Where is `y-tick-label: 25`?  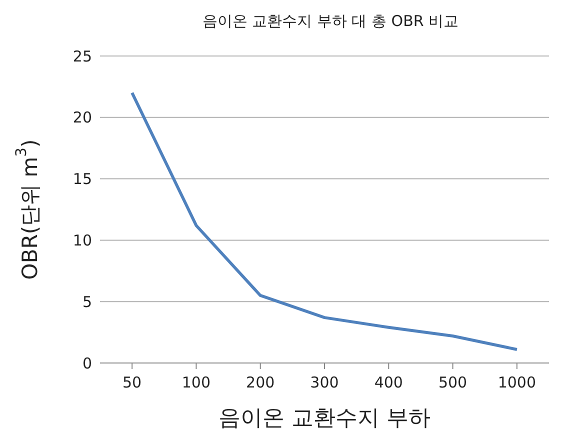 y-tick-label: 25 is located at coordinates (82, 56).